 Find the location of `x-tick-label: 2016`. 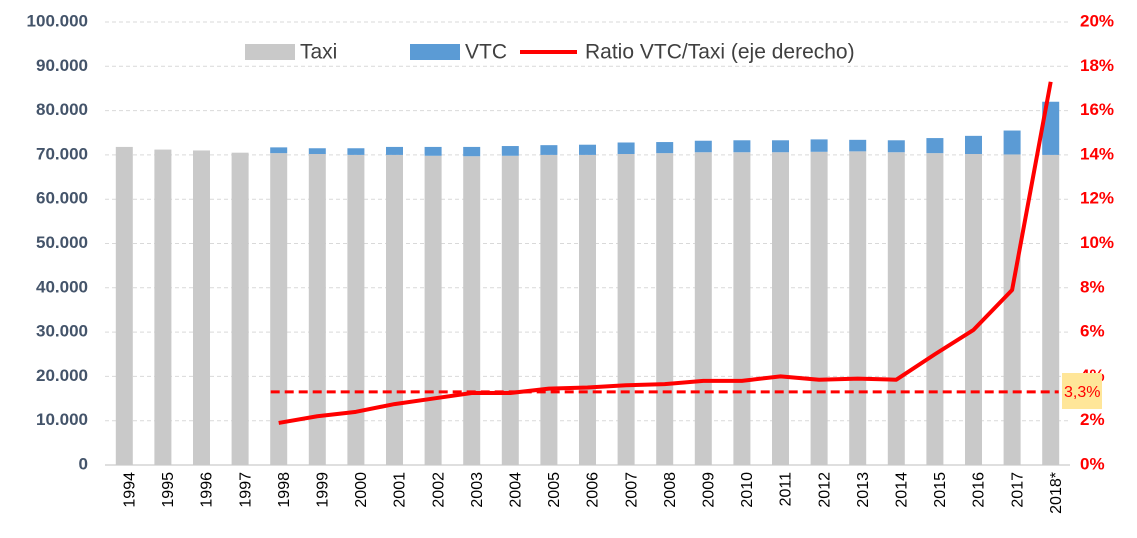

x-tick-label: 2016 is located at coordinates (979, 490).